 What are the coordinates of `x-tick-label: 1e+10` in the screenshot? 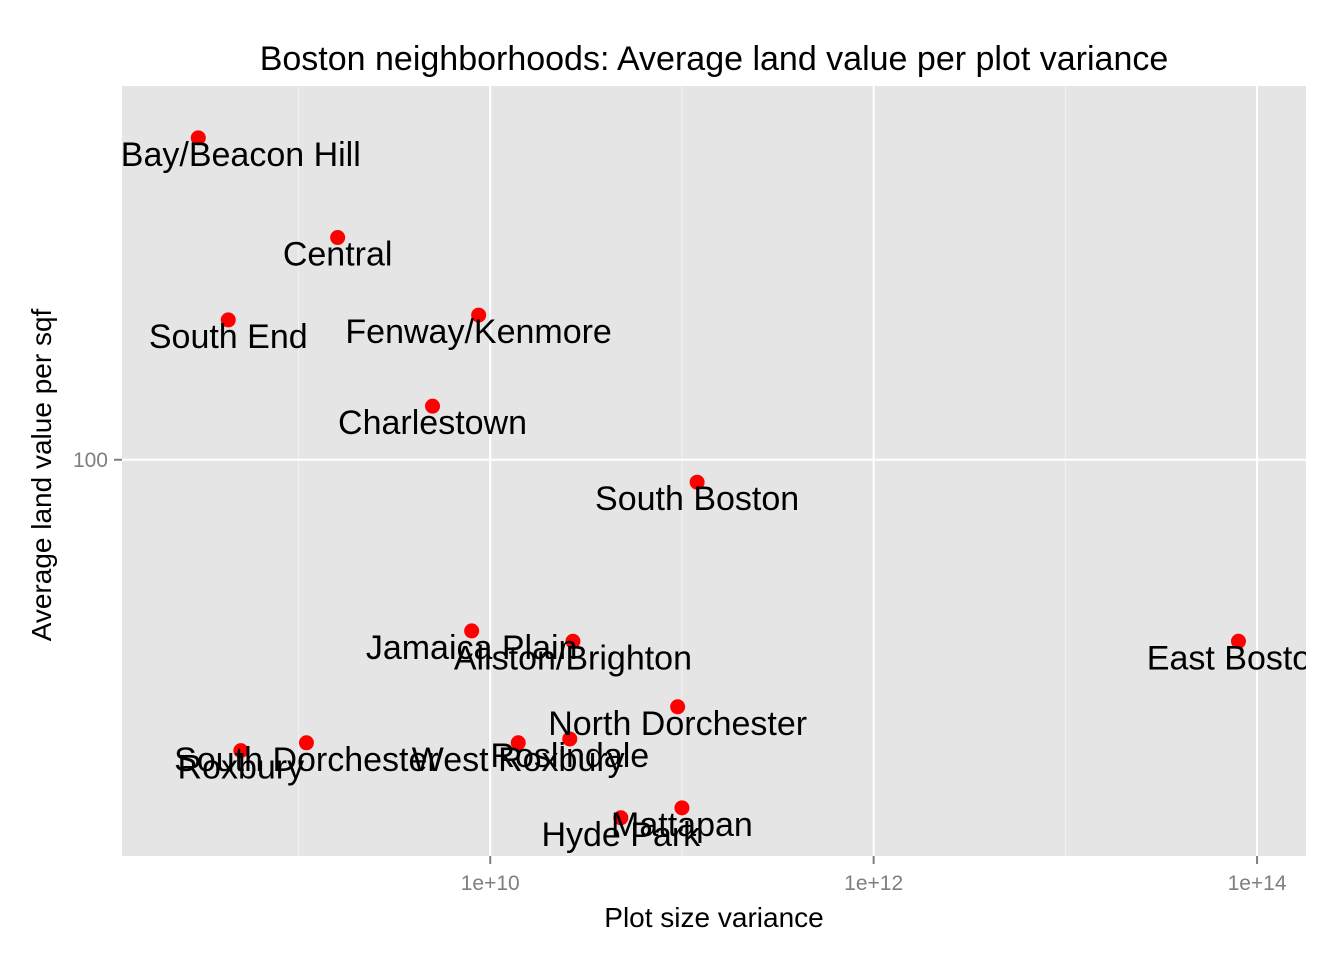 It's located at (490, 883).